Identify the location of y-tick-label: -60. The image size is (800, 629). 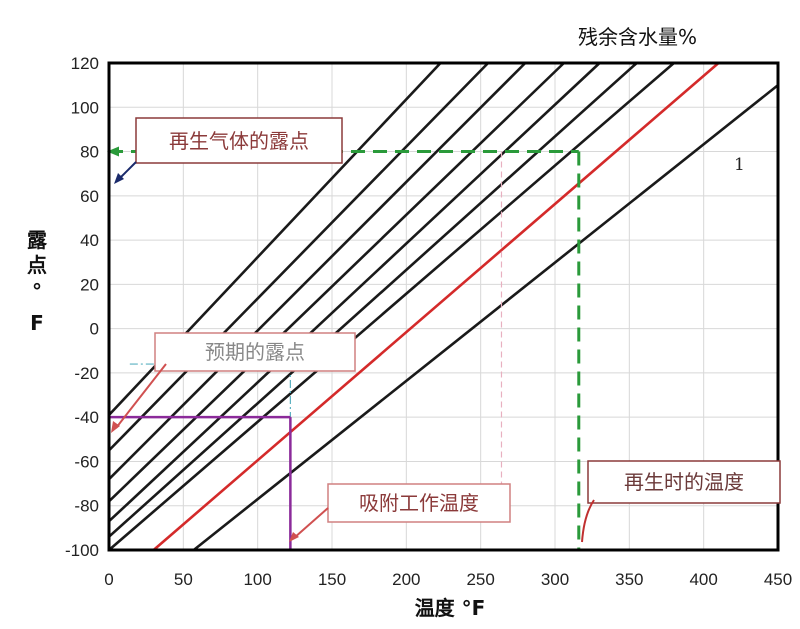
(86, 461).